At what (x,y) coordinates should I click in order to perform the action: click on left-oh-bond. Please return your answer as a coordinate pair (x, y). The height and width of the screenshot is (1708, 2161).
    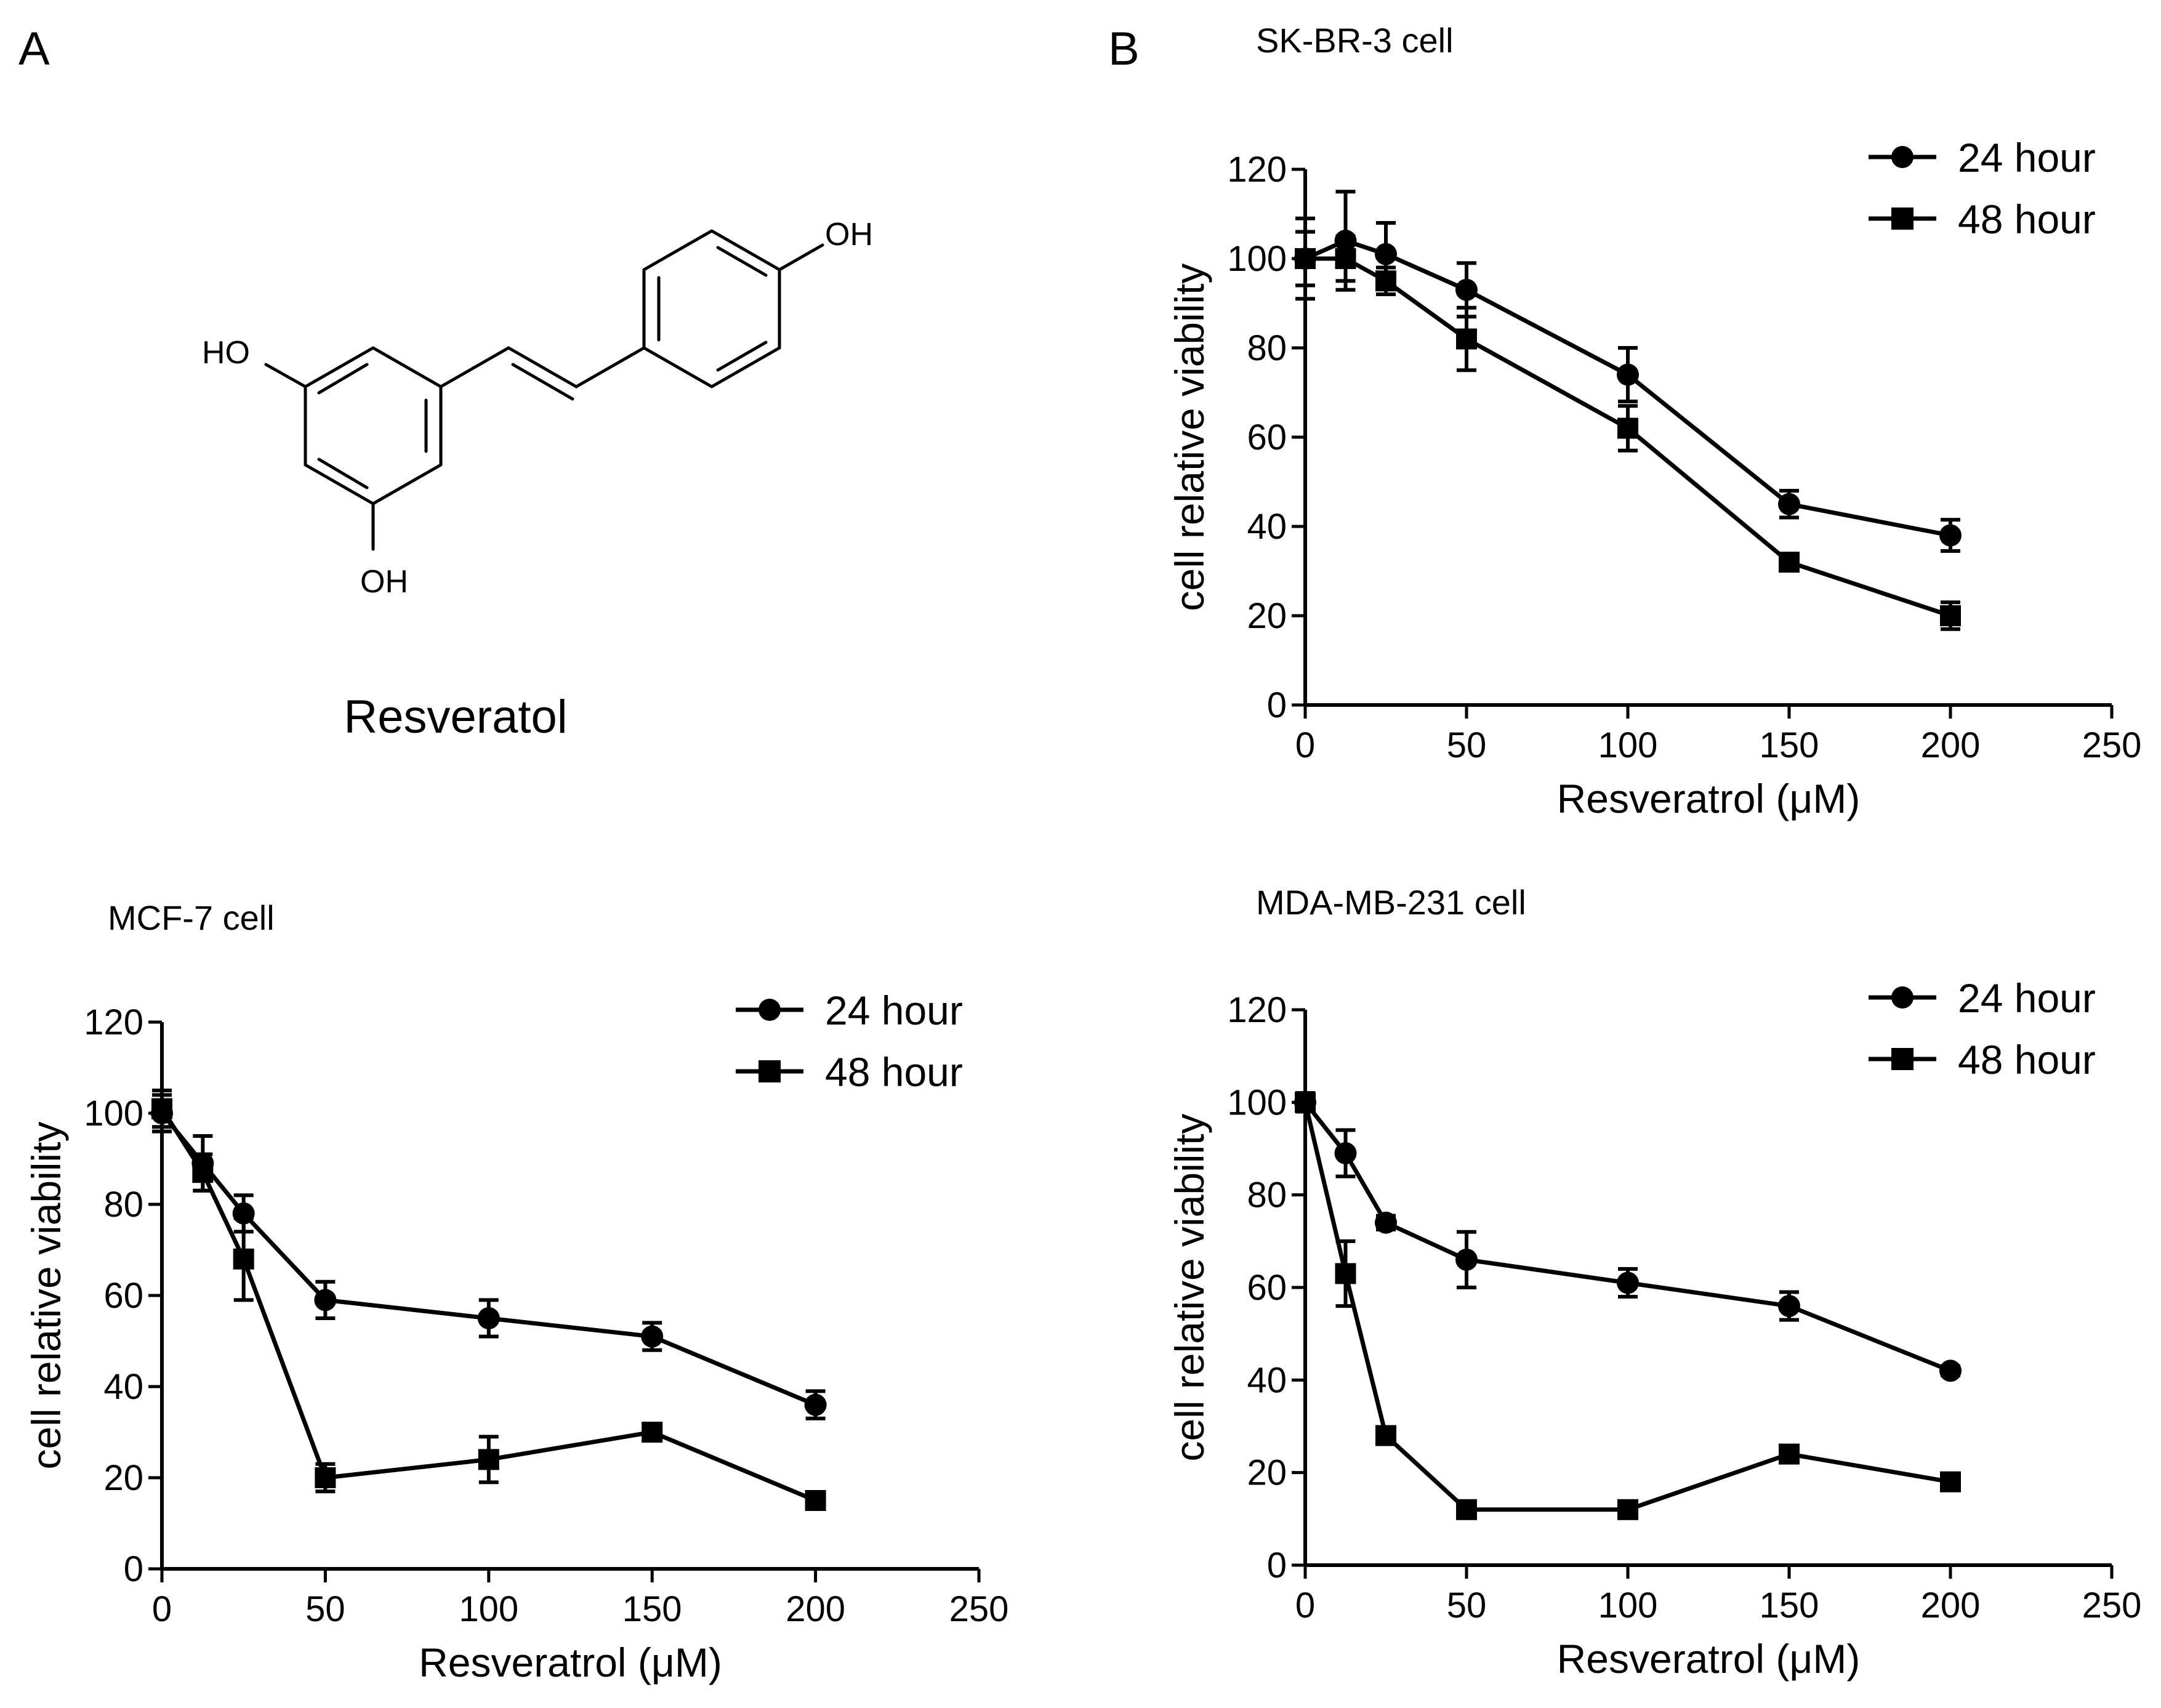
    Looking at the image, I should click on (285, 376).